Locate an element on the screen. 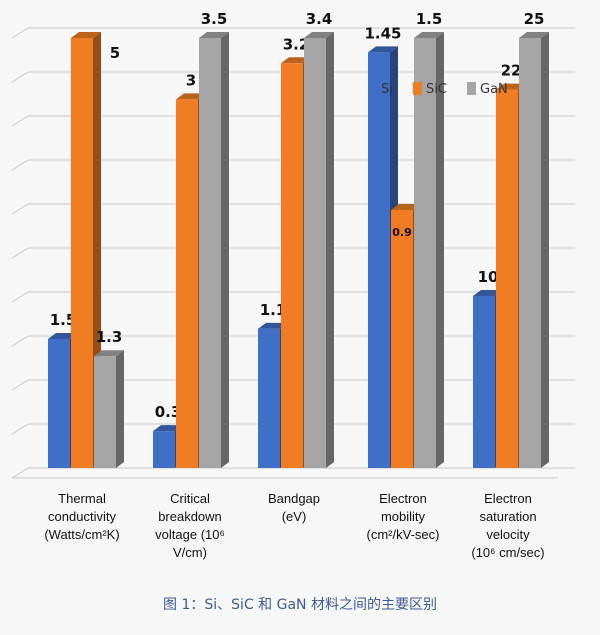  category-label: Bandgap (eV) is located at coordinates (294, 507).